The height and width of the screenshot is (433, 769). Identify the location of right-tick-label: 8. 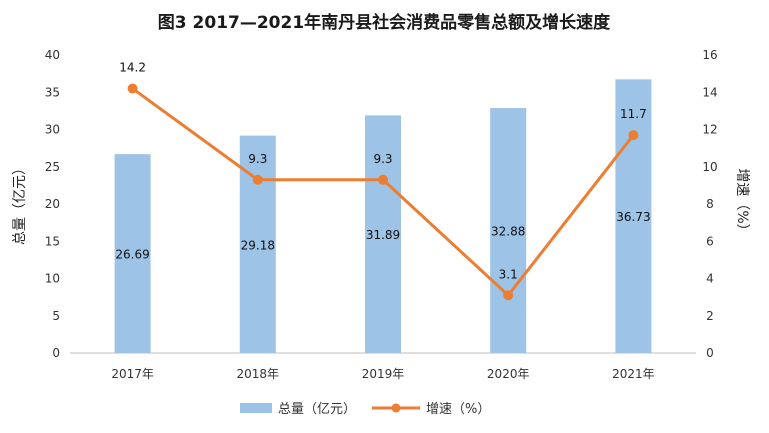
(710, 204).